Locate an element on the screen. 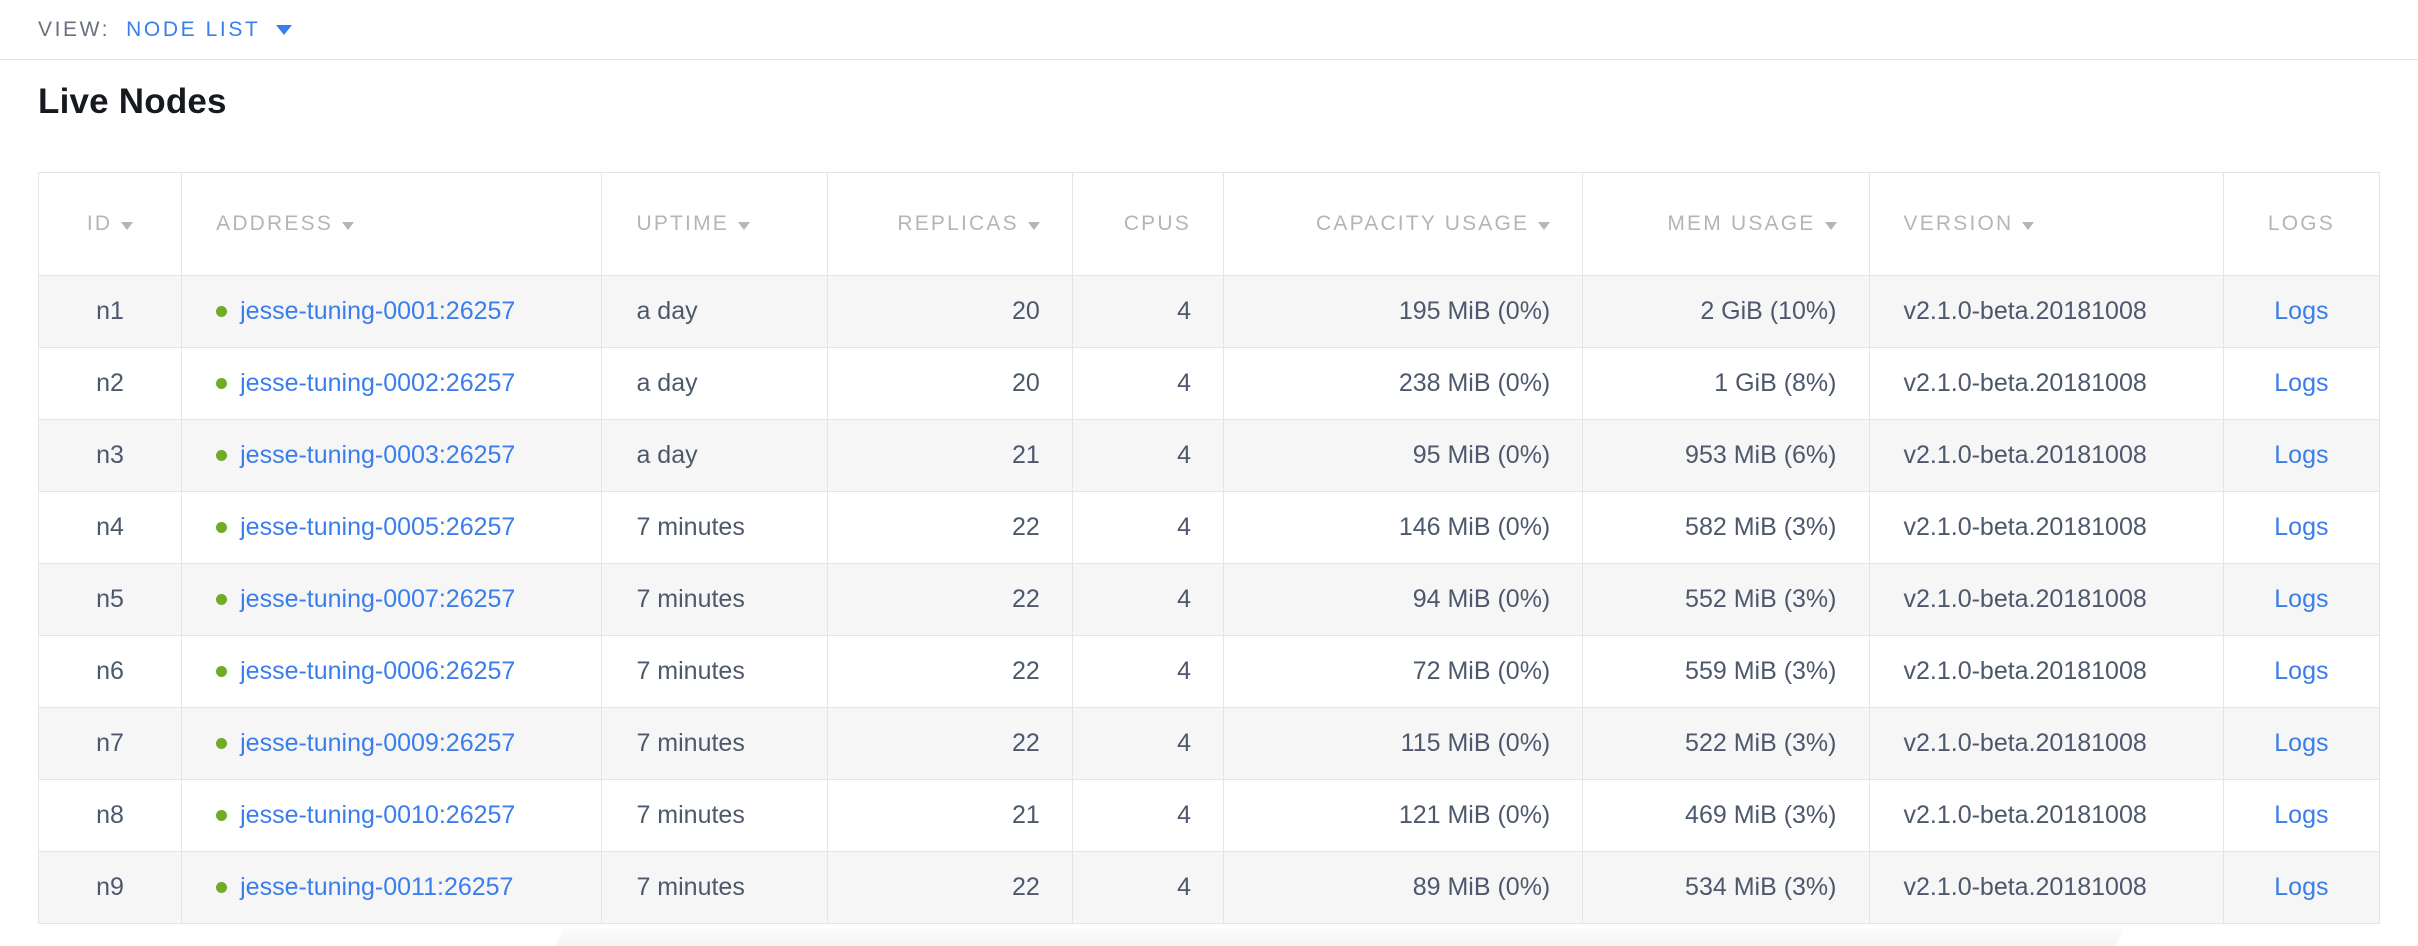 The height and width of the screenshot is (946, 2418). cell-capacity: 146 MiB (0%) is located at coordinates (1403, 527).